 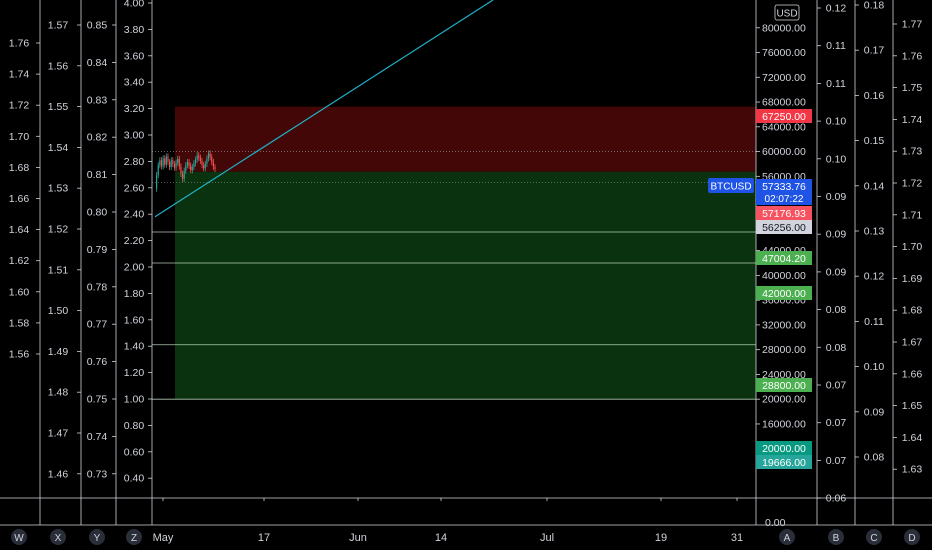 I want to click on axis-button-label-x: X, so click(x=58, y=538).